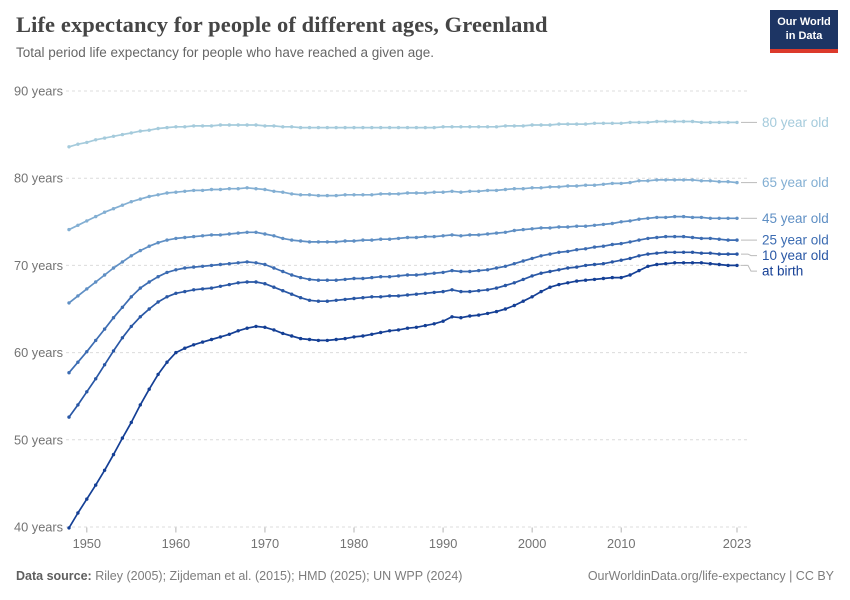 This screenshot has width=850, height=600. What do you see at coordinates (795, 255) in the screenshot?
I see `series-label-10-year-old: 10 year old` at bounding box center [795, 255].